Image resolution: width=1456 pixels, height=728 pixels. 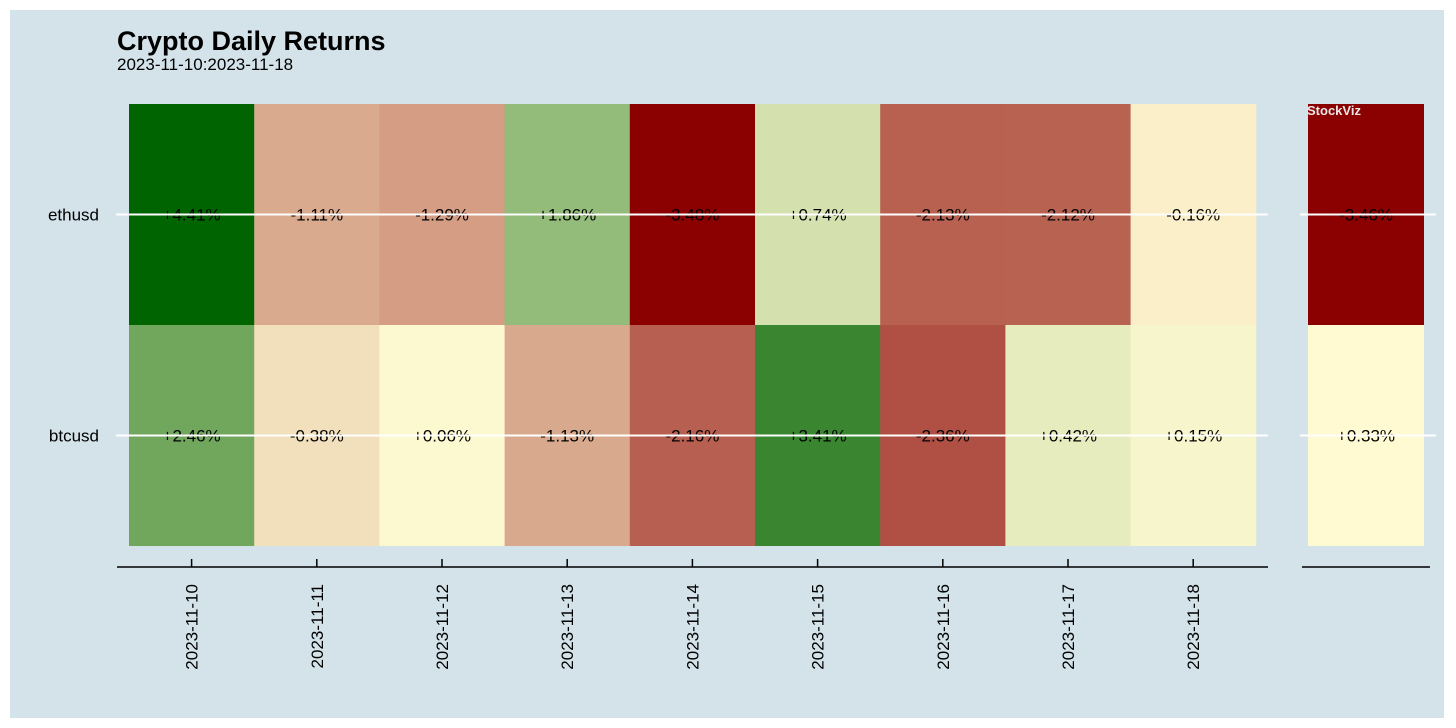 What do you see at coordinates (74, 436) in the screenshot?
I see `y-tick-label: btcusd` at bounding box center [74, 436].